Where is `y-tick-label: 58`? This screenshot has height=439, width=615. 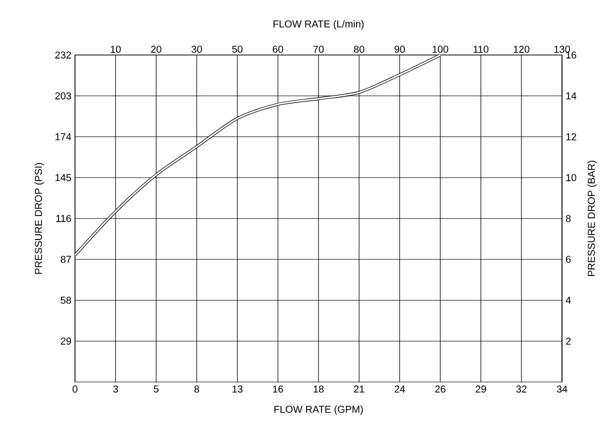
y-tick-label: 58 is located at coordinates (66, 300).